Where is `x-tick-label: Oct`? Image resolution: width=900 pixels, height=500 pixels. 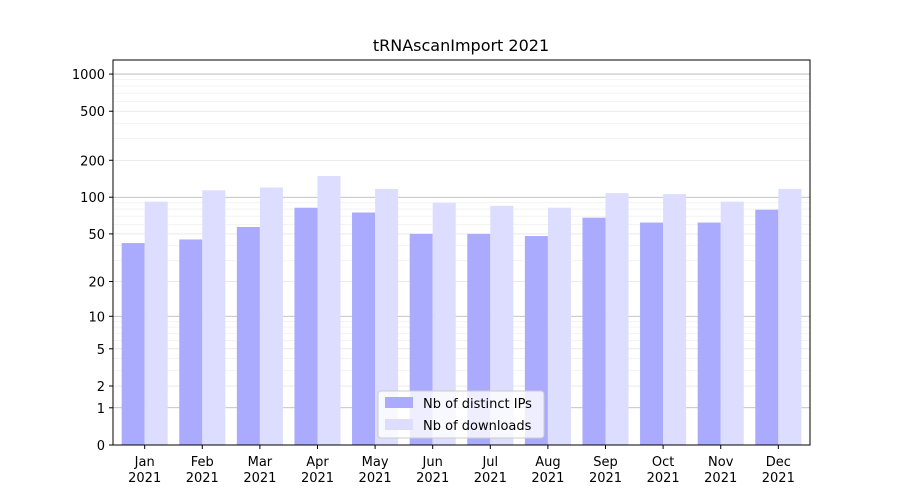 x-tick-label: Oct is located at coordinates (663, 462).